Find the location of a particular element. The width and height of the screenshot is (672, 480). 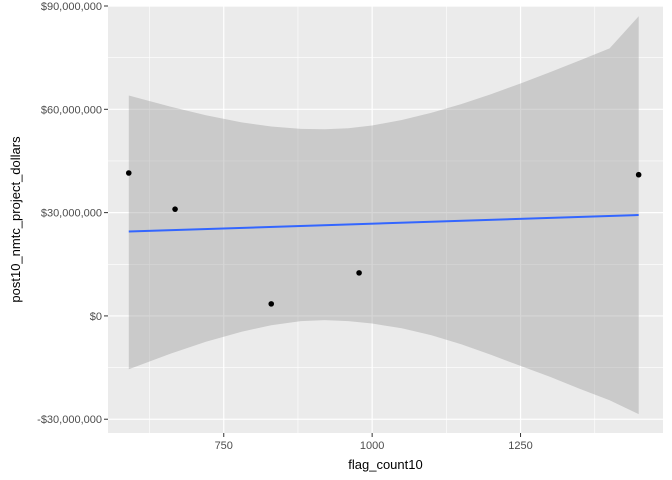

x-tick-label: 750 is located at coordinates (224, 446).